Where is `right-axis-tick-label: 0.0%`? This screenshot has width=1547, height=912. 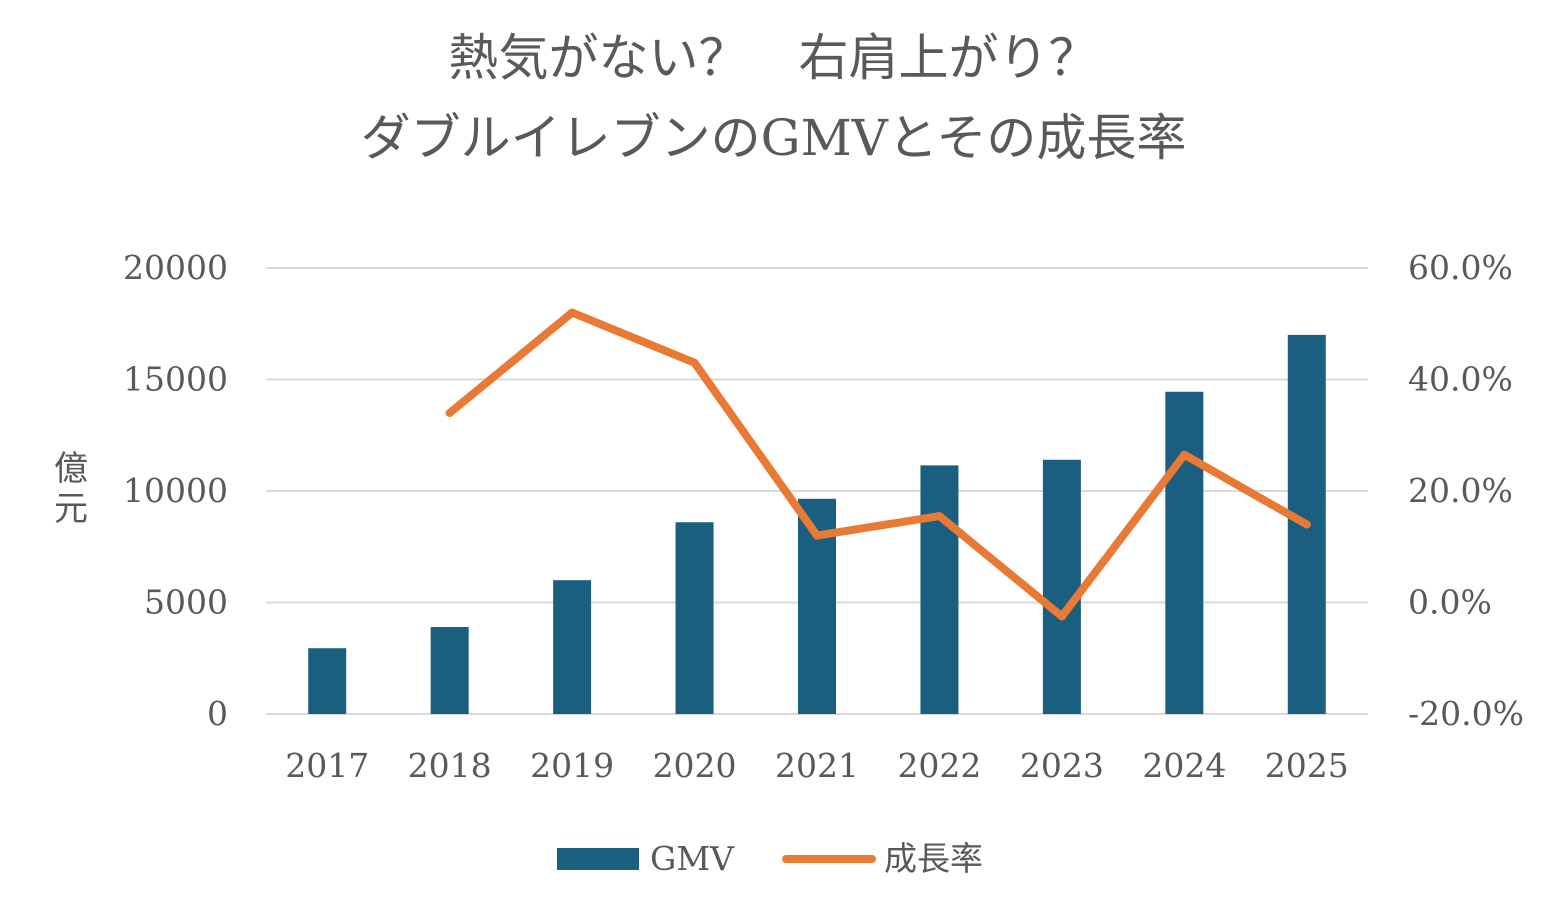
right-axis-tick-label: 0.0% is located at coordinates (1450, 602).